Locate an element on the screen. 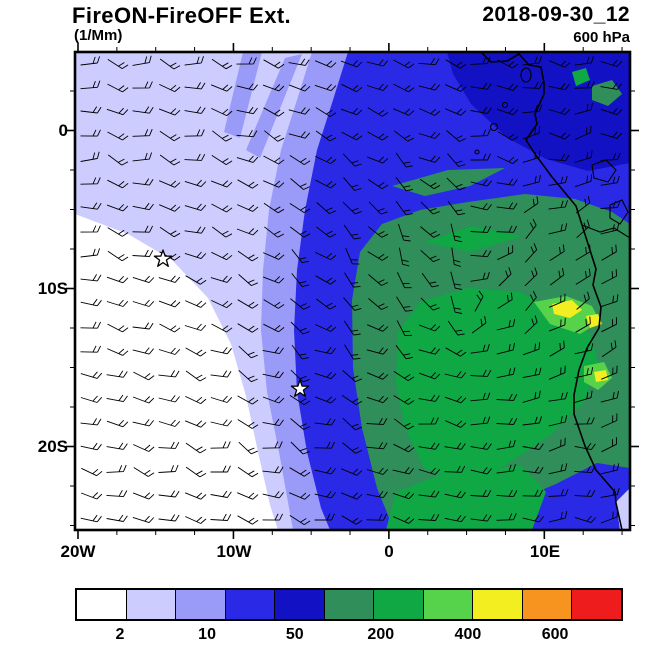 The width and height of the screenshot is (650, 667). colorbar-label: 2 is located at coordinates (120, 634).